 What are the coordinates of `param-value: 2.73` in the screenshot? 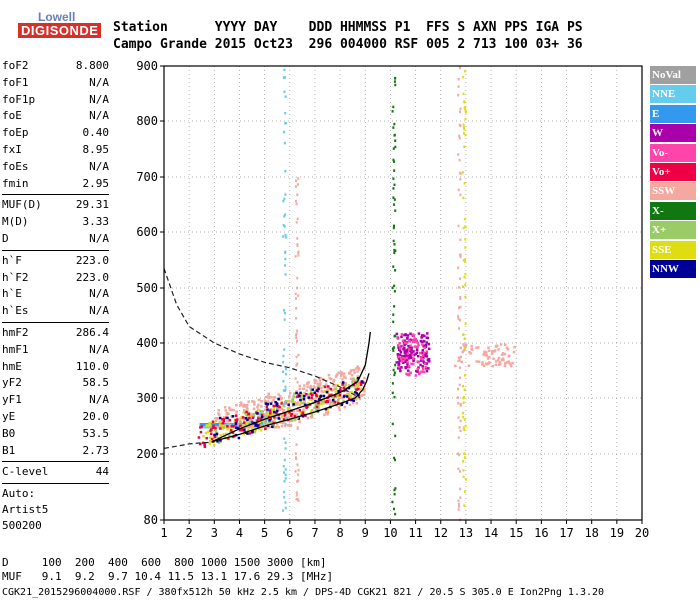 It's located at (96, 450).